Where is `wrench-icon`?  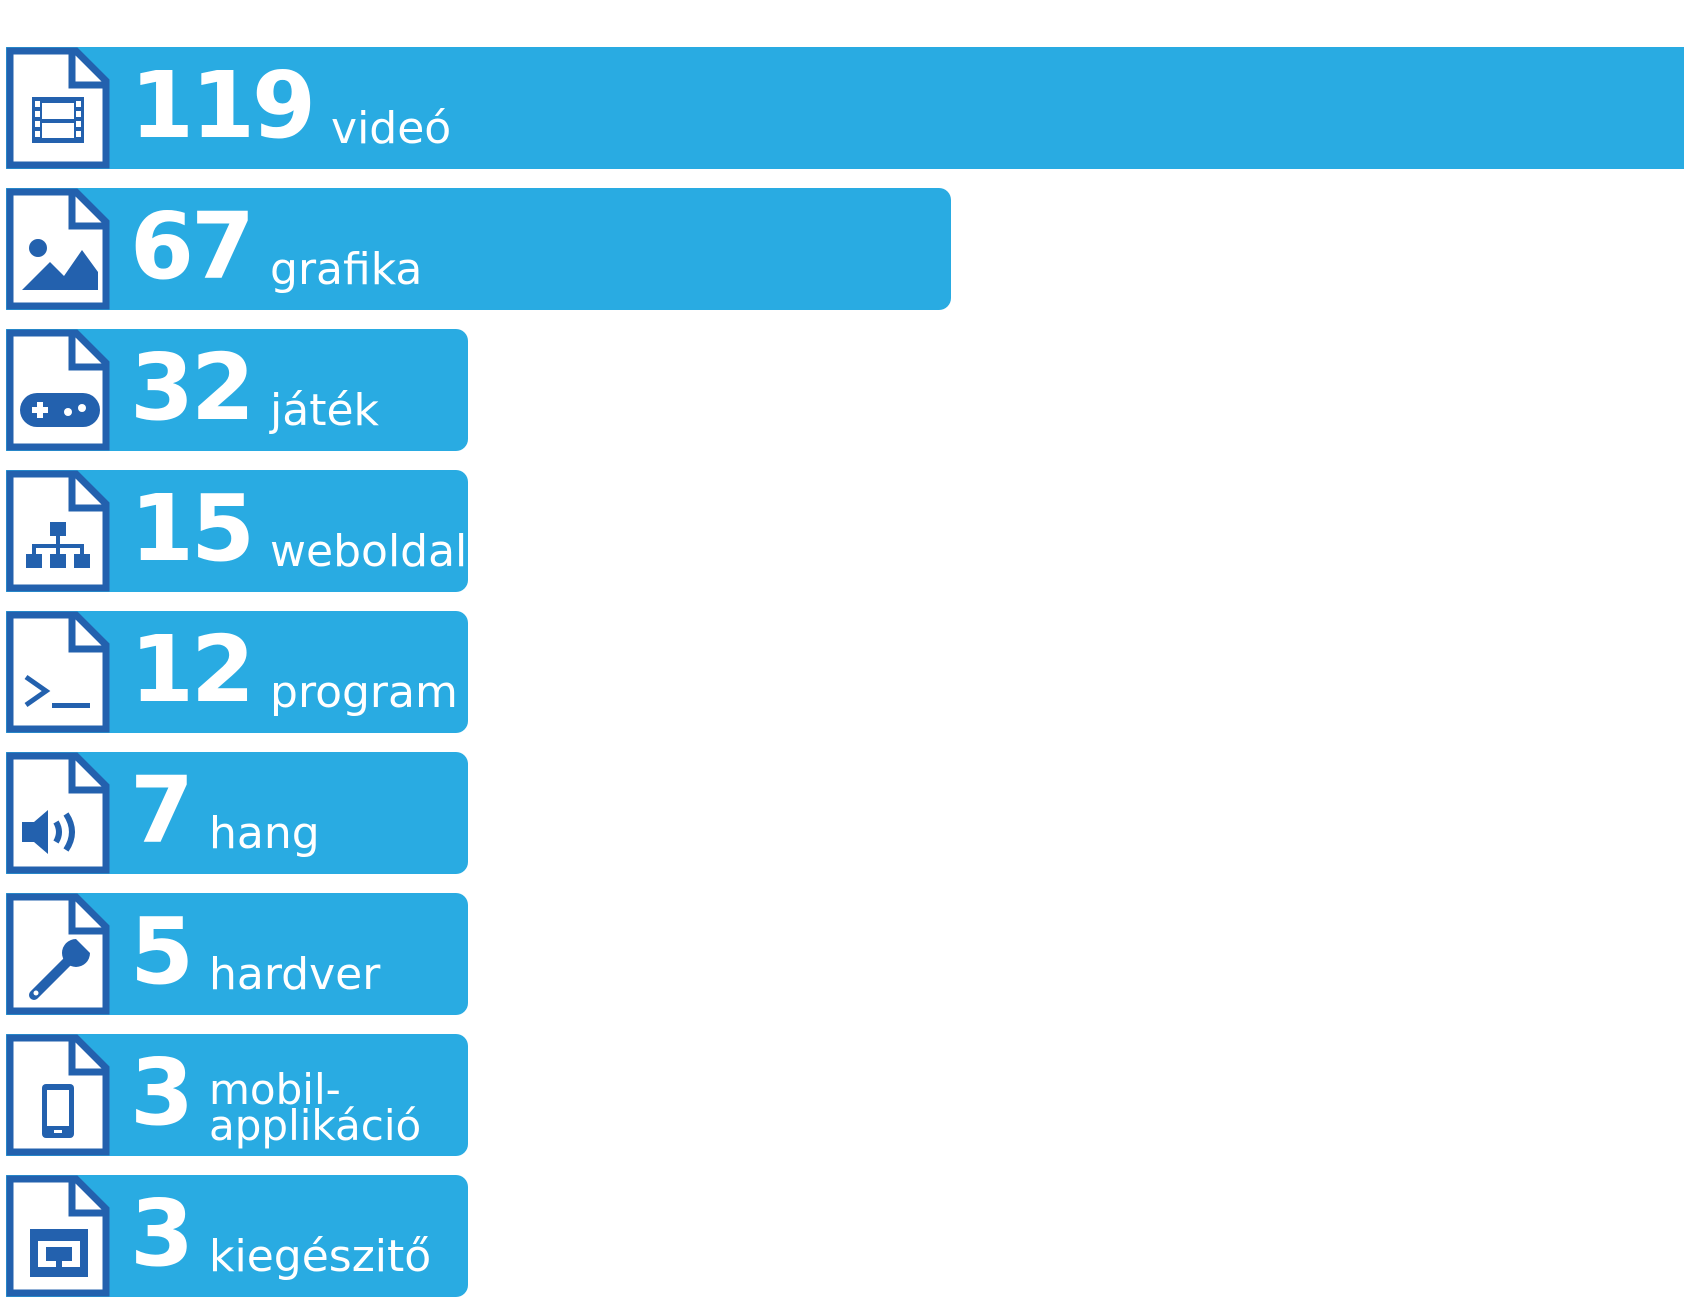
wrench-icon is located at coordinates (58, 954).